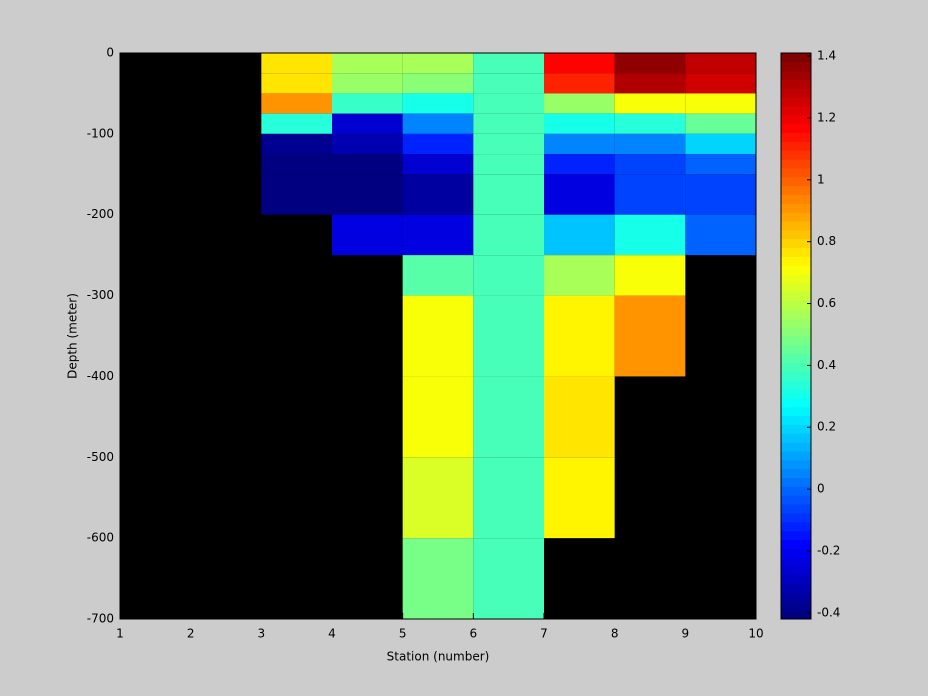  Describe the element at coordinates (755, 634) in the screenshot. I see `x-tick-label: 10` at that location.